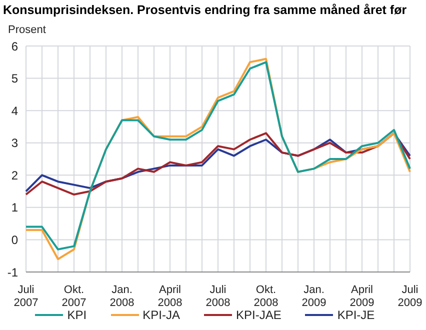  What do you see at coordinates (74, 296) in the screenshot?
I see `x-tick-label: Okt. 2007` at bounding box center [74, 296].